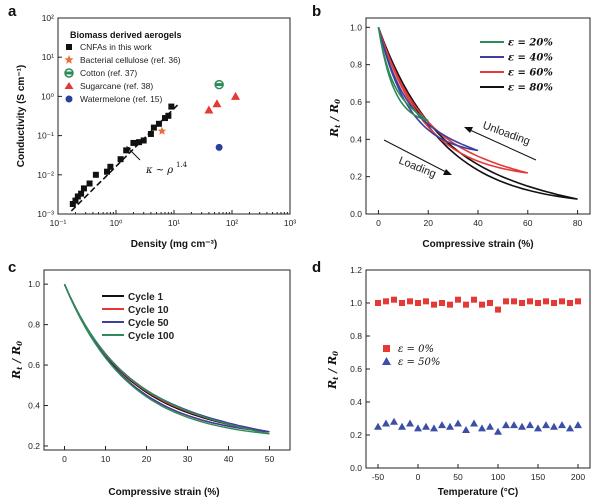 The image size is (600, 502). What do you see at coordinates (419, 362) in the screenshot?
I see `legend-label-50pct: ε = 50%` at bounding box center [419, 362].